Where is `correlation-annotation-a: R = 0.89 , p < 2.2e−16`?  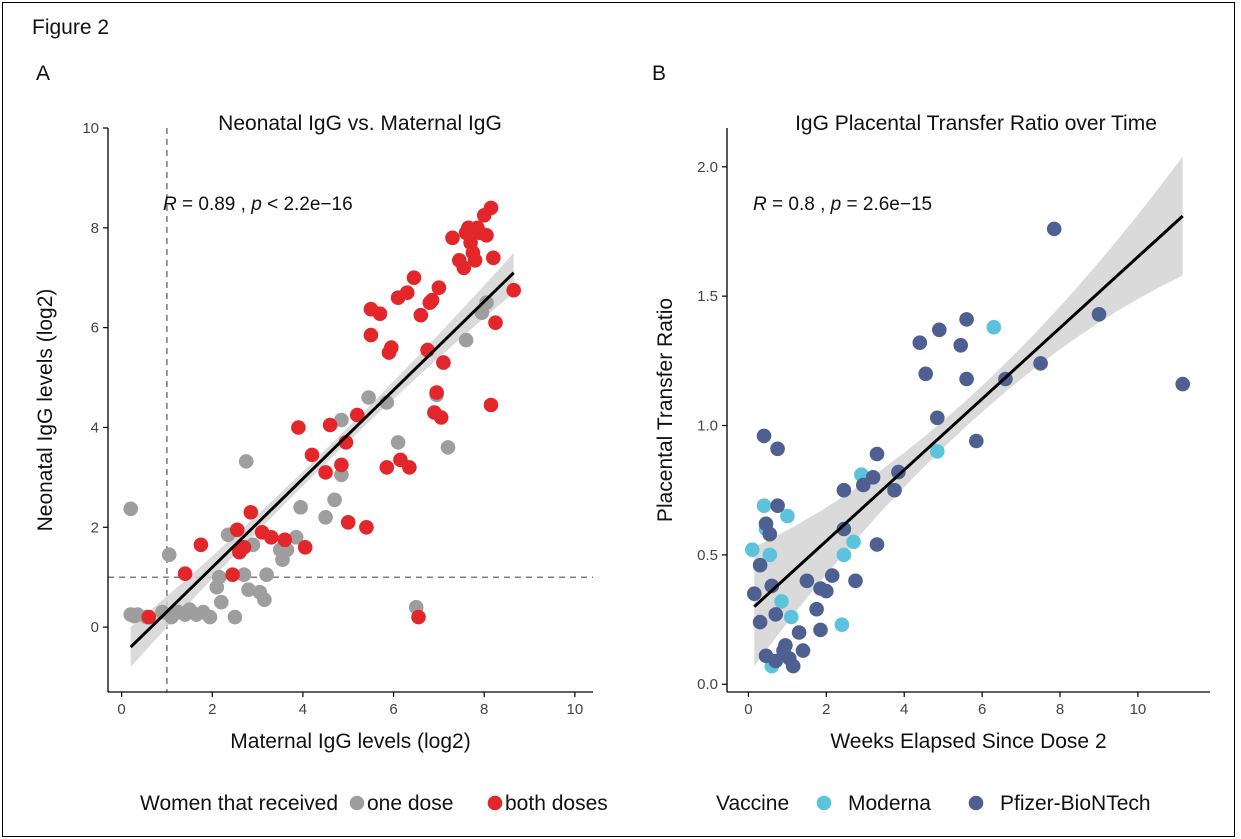 correlation-annotation-a: R = 0.89 , p < 2.2e−16 is located at coordinates (258, 204).